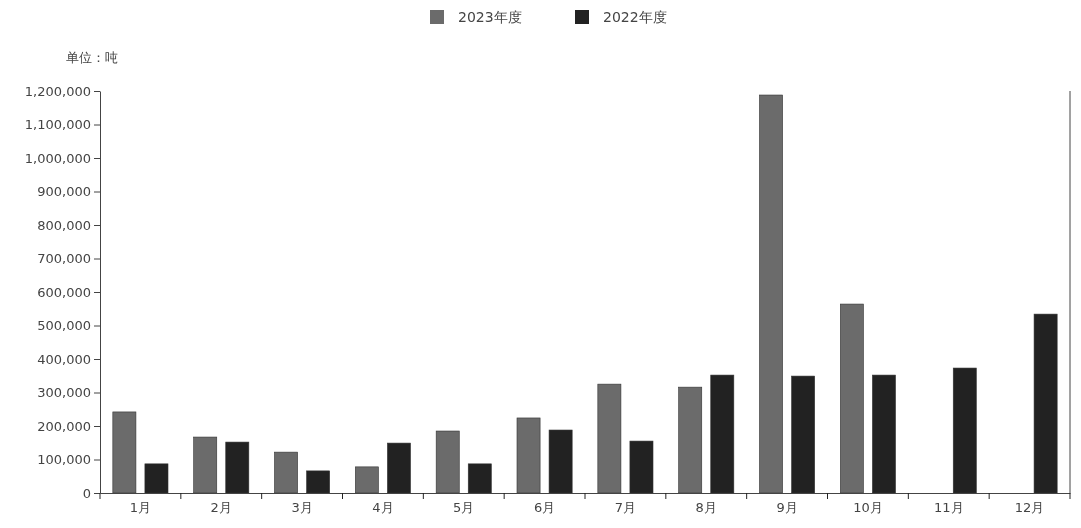  Describe the element at coordinates (706, 508) in the screenshot. I see `x-tick-label: 8月` at that location.